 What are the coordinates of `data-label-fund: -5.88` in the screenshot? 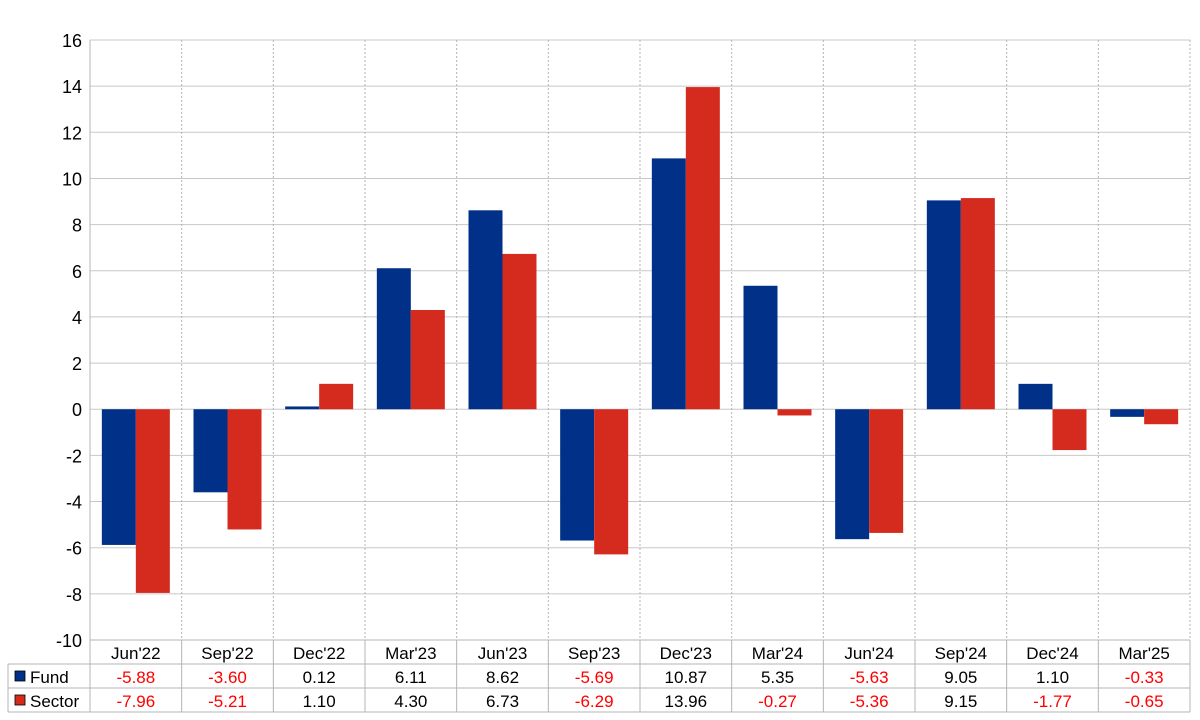 It's located at (135, 677).